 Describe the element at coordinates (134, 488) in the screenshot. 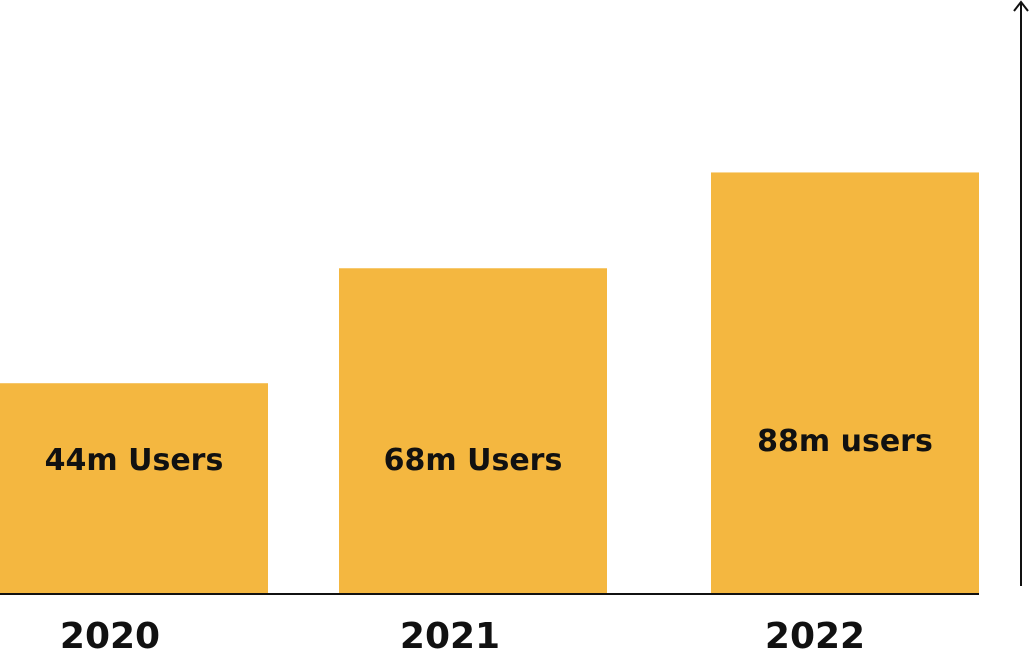

I see `bar-2020` at that location.